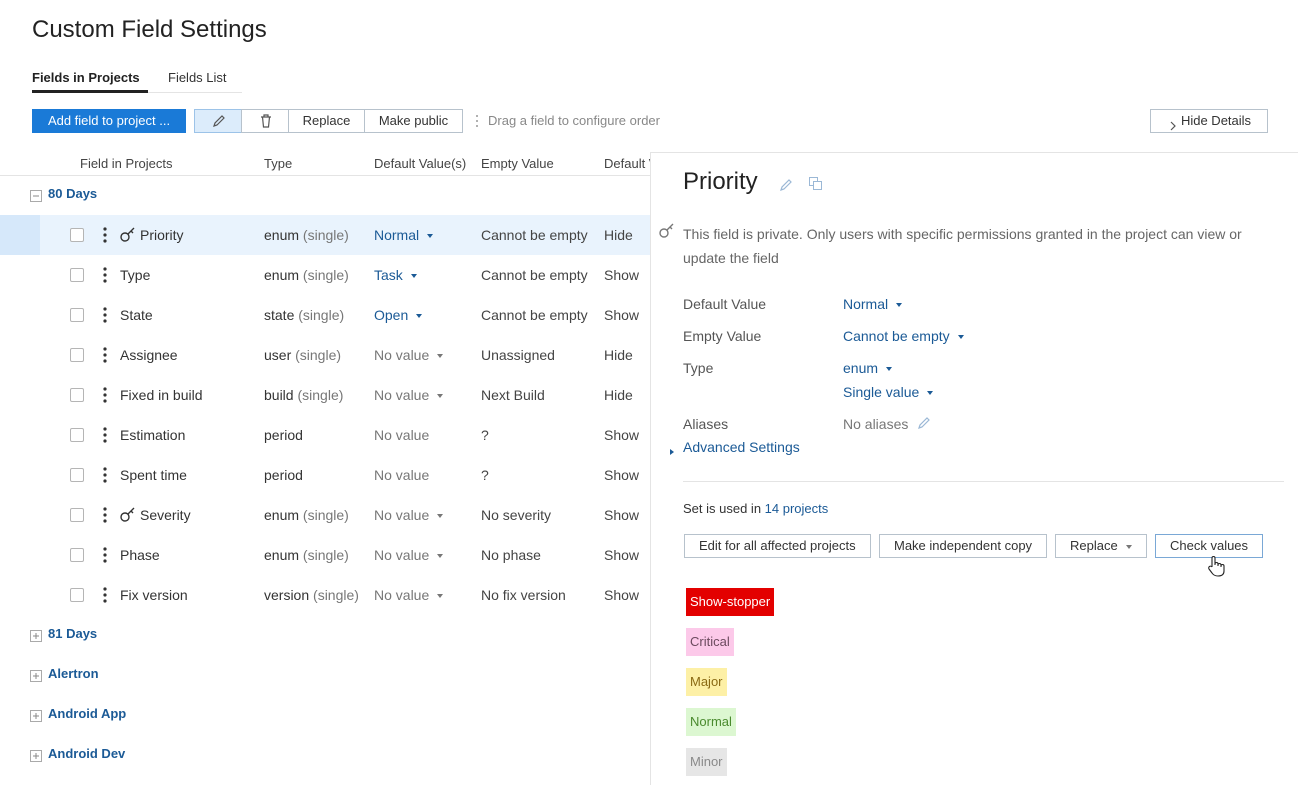  Describe the element at coordinates (706, 762) in the screenshot. I see `value-chip: Minor` at that location.